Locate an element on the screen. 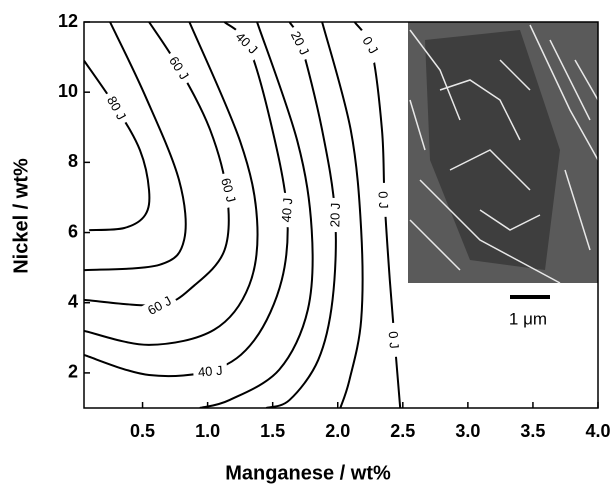 This screenshot has width=616, height=488. y-tick-label: 8 is located at coordinates (73, 161).